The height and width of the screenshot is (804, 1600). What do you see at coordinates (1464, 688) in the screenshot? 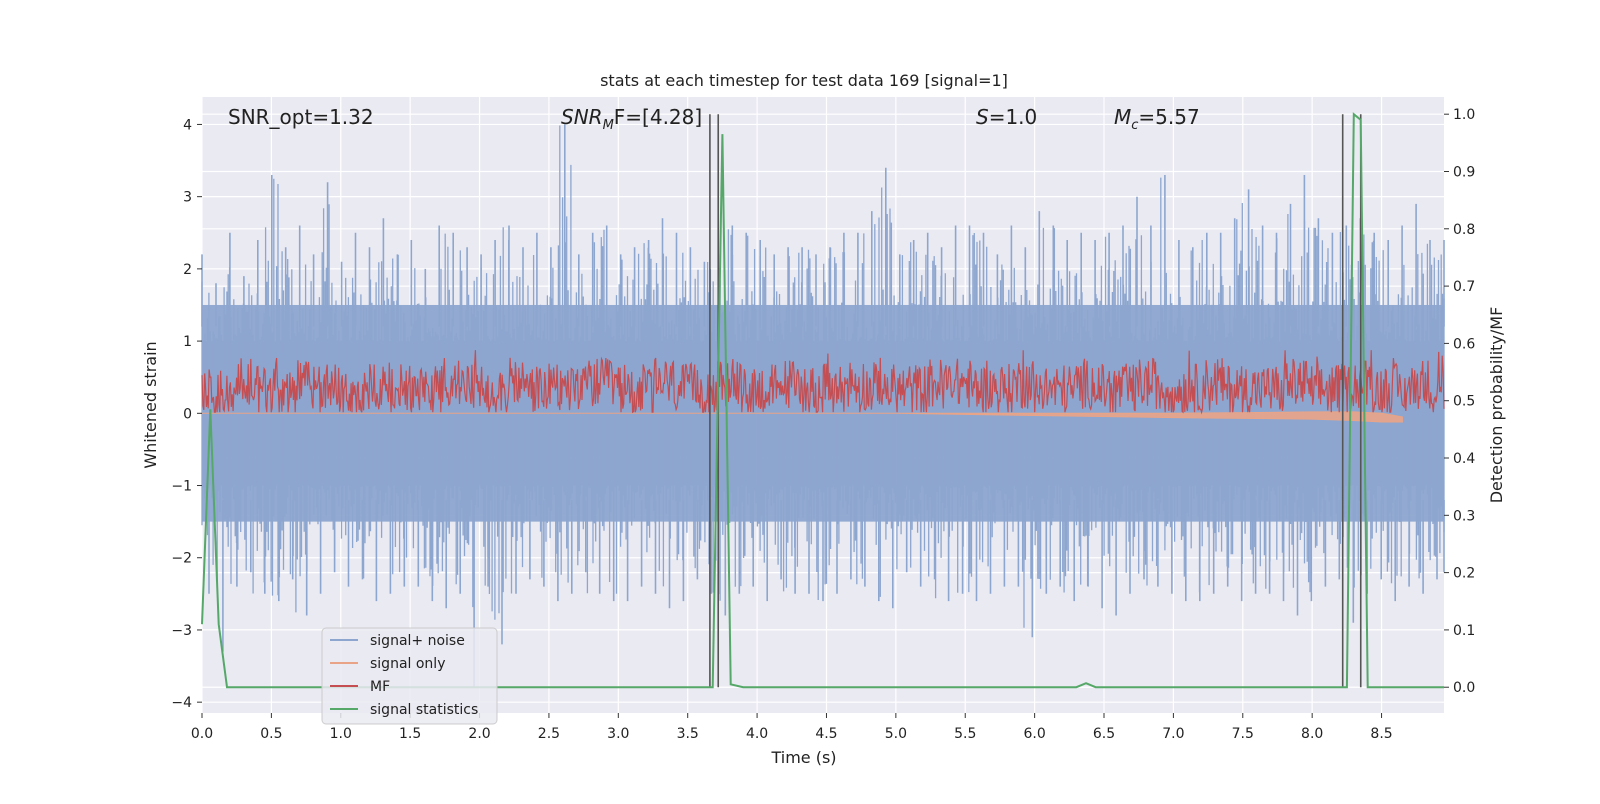
I see `y-tick-label-right: 0.0` at bounding box center [1464, 688].